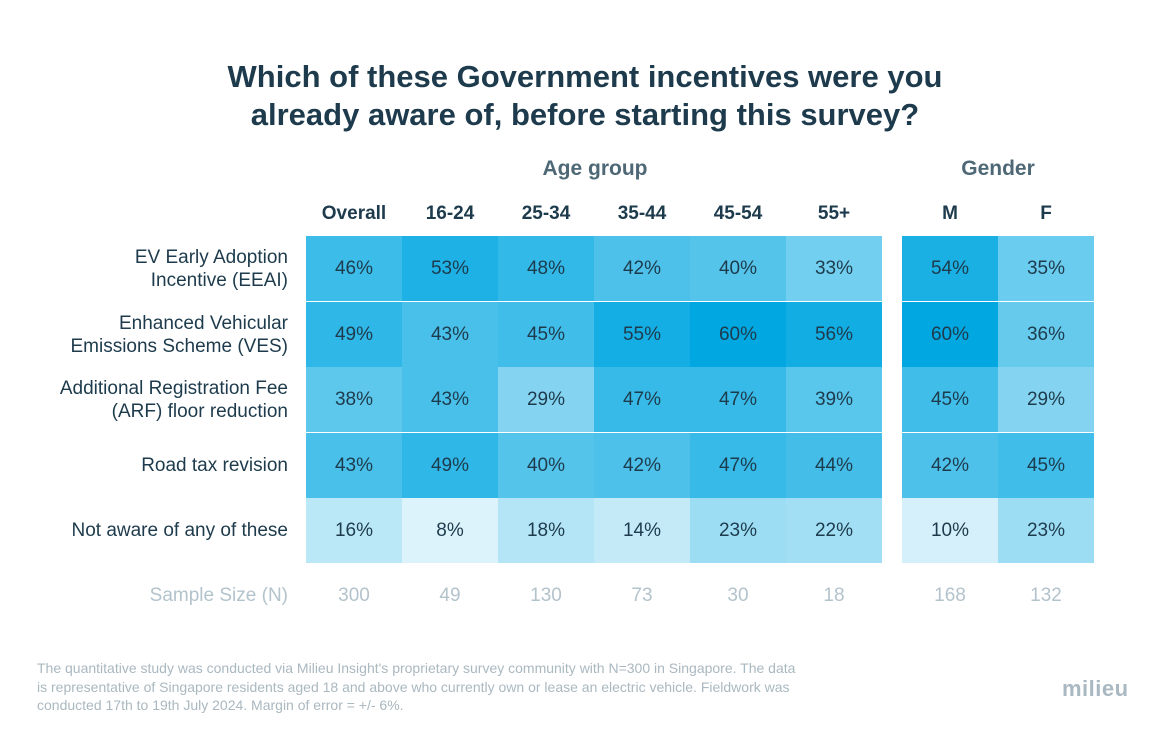 The image size is (1170, 738). Describe the element at coordinates (834, 595) in the screenshot. I see `sample-size-value: 18` at that location.